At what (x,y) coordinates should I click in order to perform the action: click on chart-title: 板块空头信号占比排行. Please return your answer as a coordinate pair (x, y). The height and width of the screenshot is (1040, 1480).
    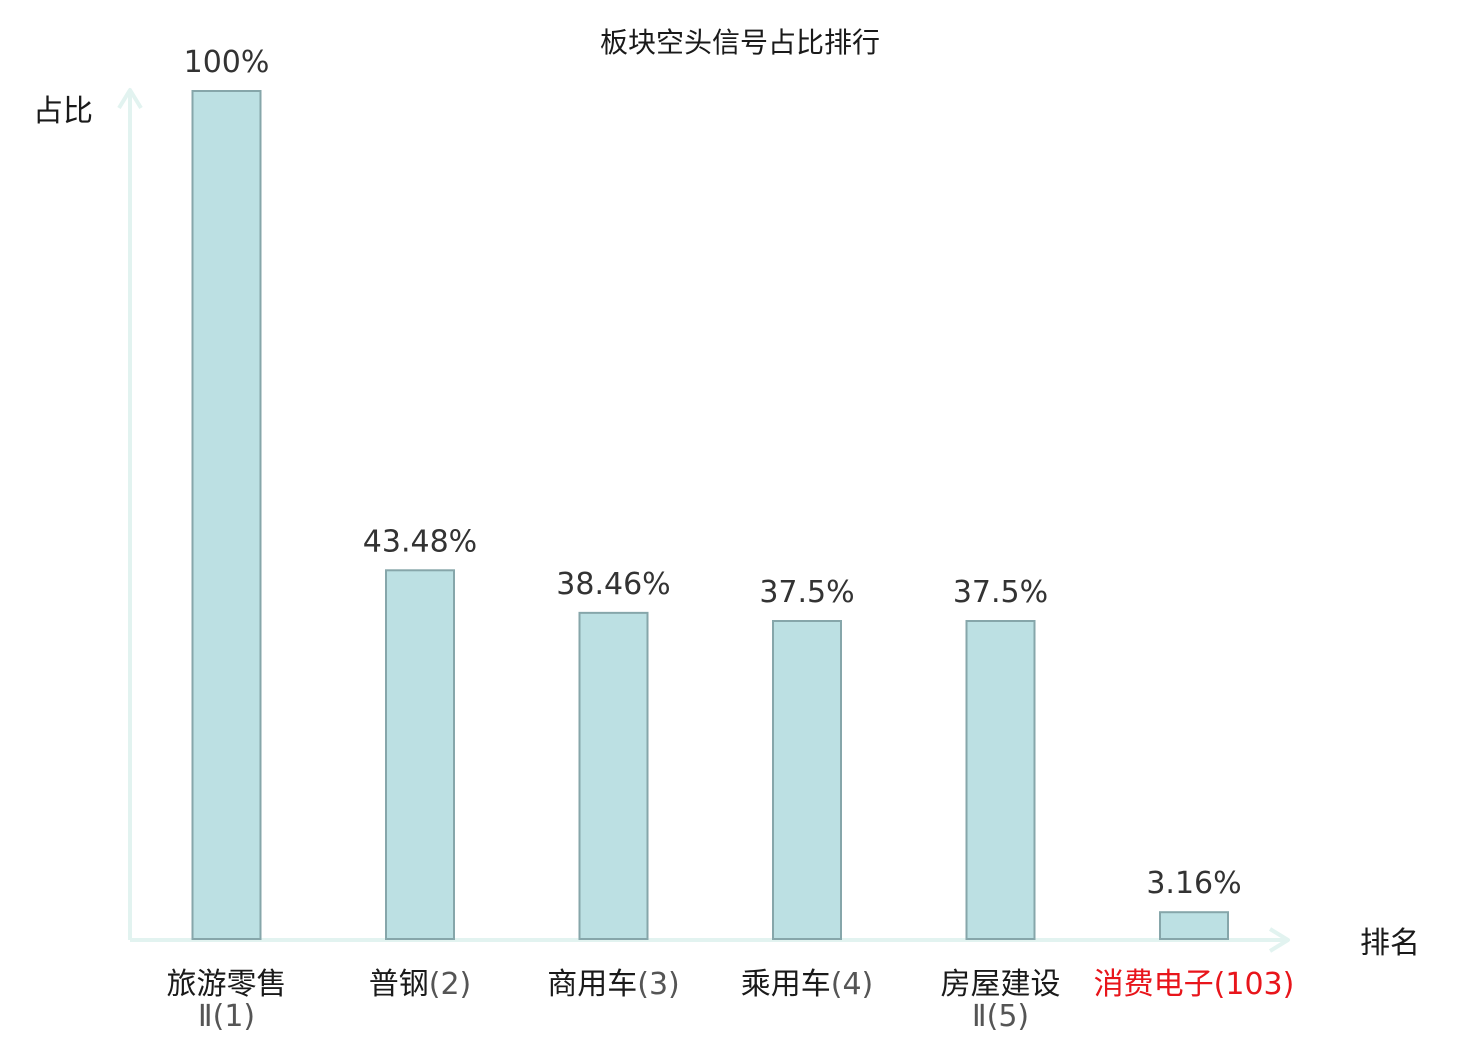
    Looking at the image, I should click on (740, 42).